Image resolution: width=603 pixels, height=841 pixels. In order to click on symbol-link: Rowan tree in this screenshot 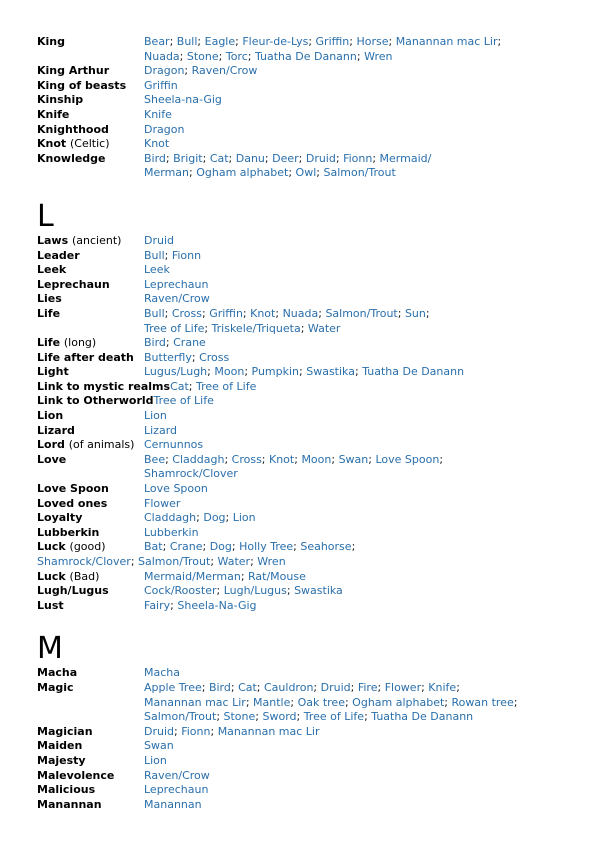, I will do `click(482, 702)`.